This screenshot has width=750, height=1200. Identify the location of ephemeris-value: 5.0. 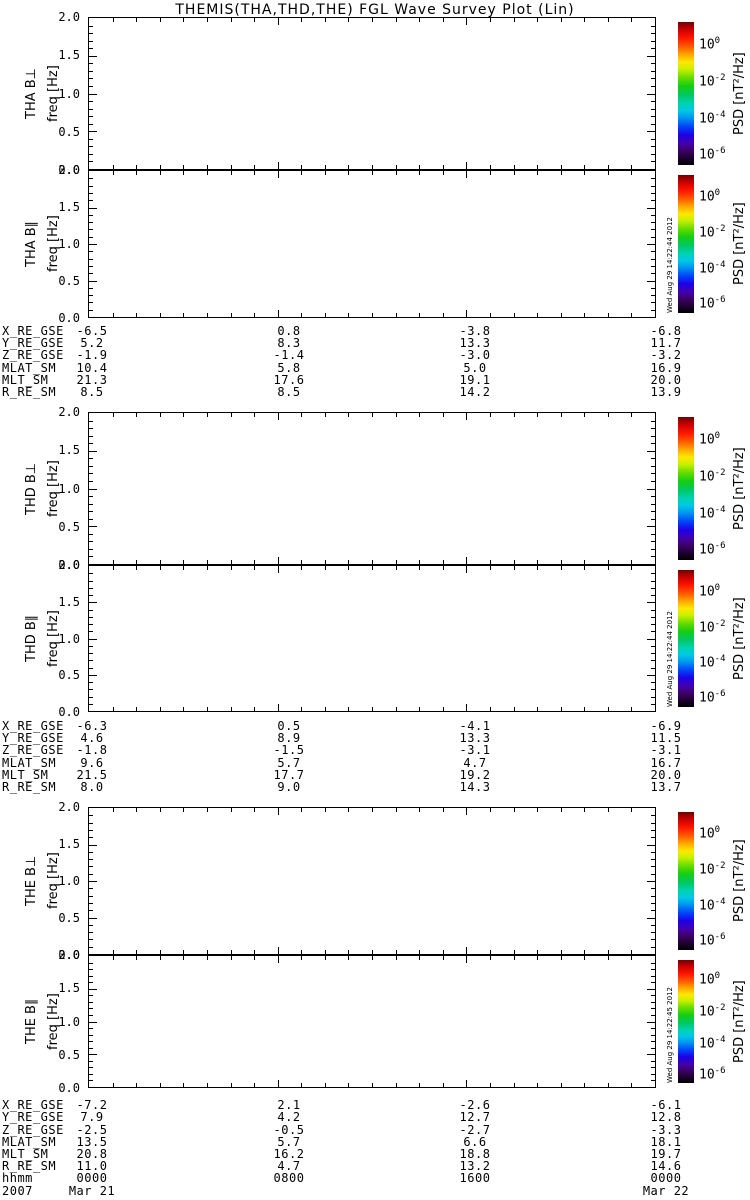
(475, 368).